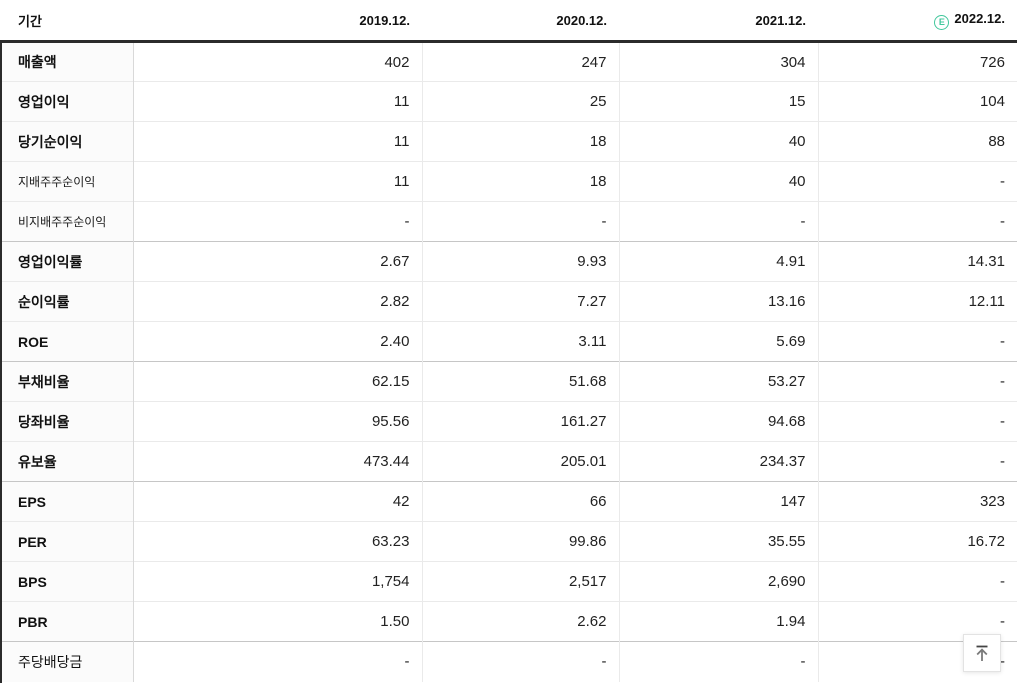 The height and width of the screenshot is (683, 1017). What do you see at coordinates (508, 541) in the screenshot?
I see `table-row: PER 63.23 99.86 35.55 16.72` at bounding box center [508, 541].